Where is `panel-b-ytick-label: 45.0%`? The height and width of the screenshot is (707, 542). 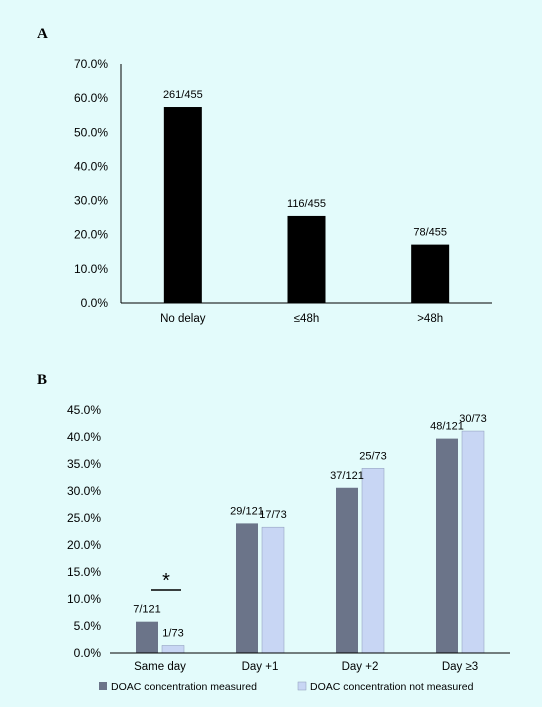
panel-b-ytick-label: 45.0% is located at coordinates (84, 410).